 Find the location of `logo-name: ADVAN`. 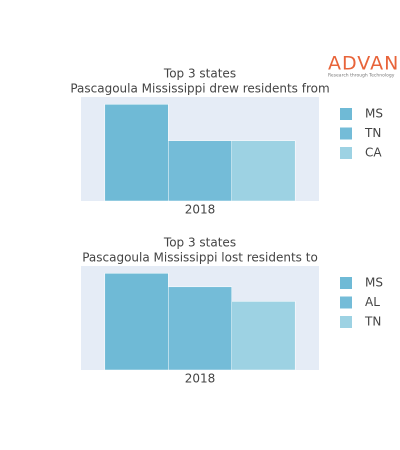

logo-name: ADVAN is located at coordinates (363, 64).